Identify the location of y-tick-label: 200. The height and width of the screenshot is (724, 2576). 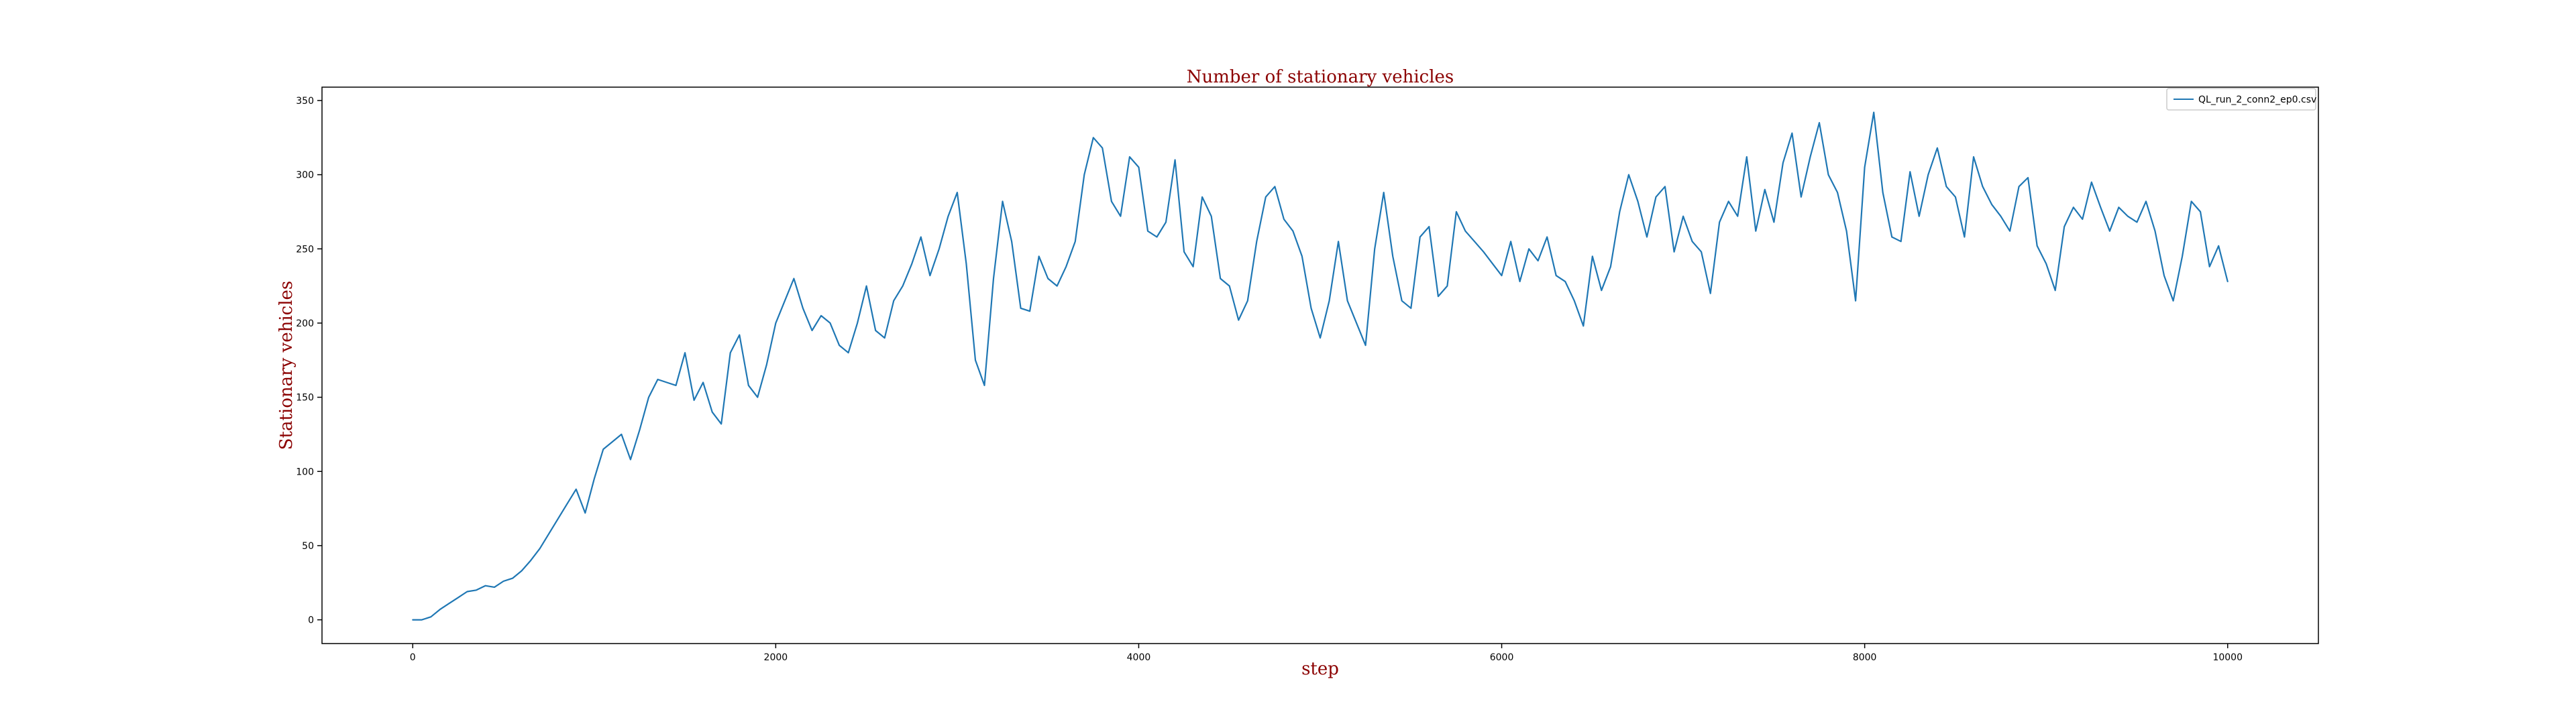
(305, 323).